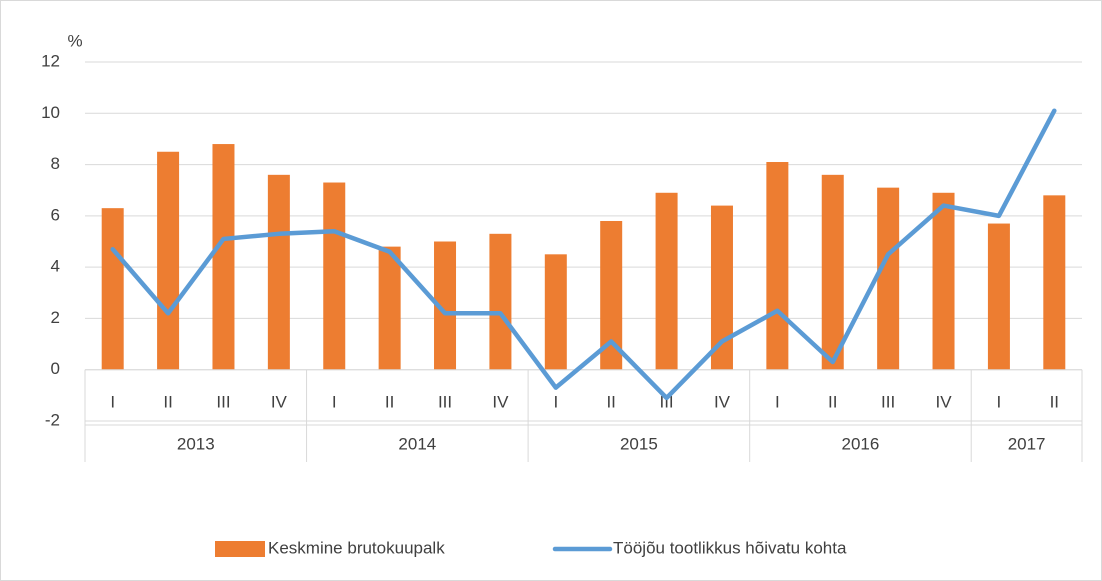 This screenshot has width=1102, height=581. I want to click on y-axis-label: %, so click(74, 40).